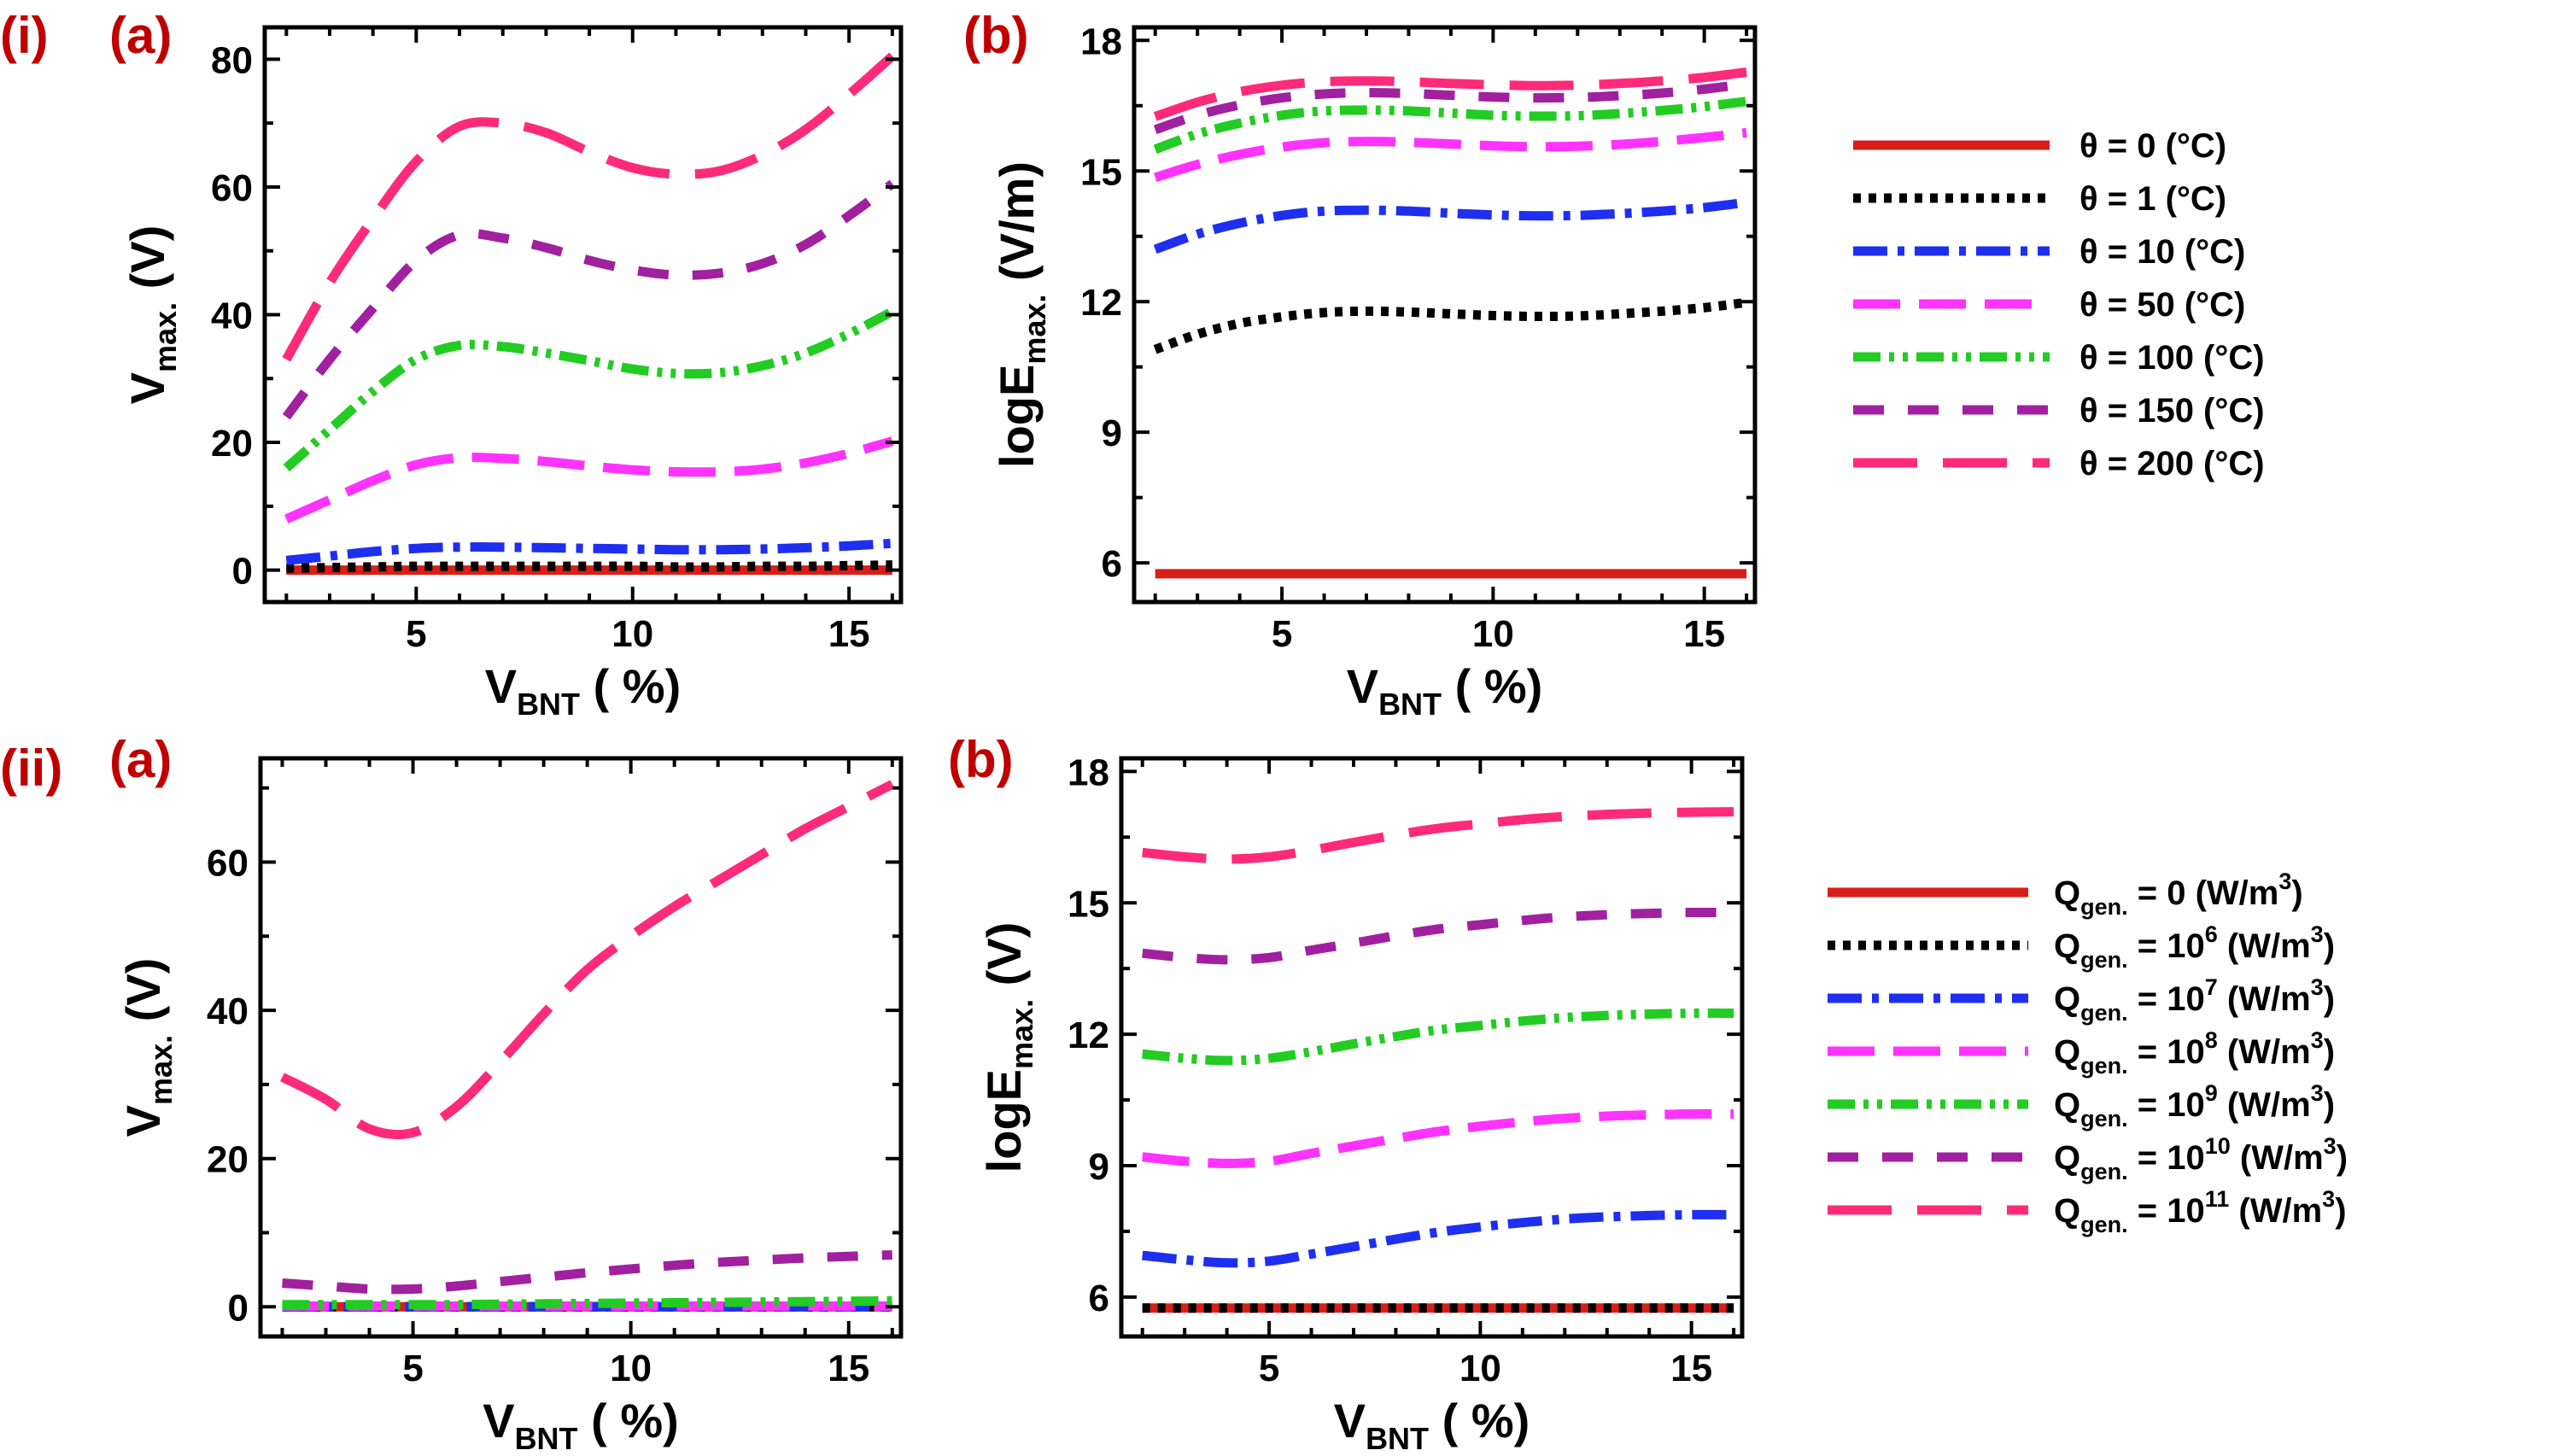 The width and height of the screenshot is (2562, 1456). What do you see at coordinates (2211, 934) in the screenshot?
I see `legend-qgen-part: 6` at bounding box center [2211, 934].